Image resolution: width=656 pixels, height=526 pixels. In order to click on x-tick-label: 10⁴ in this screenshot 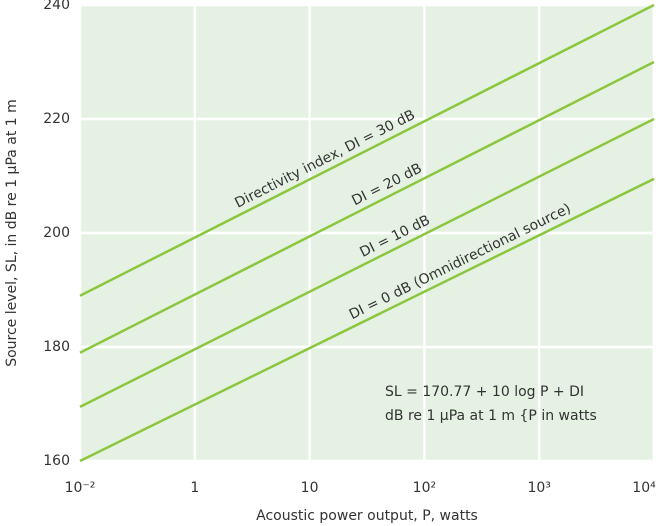, I will do `click(644, 488)`.